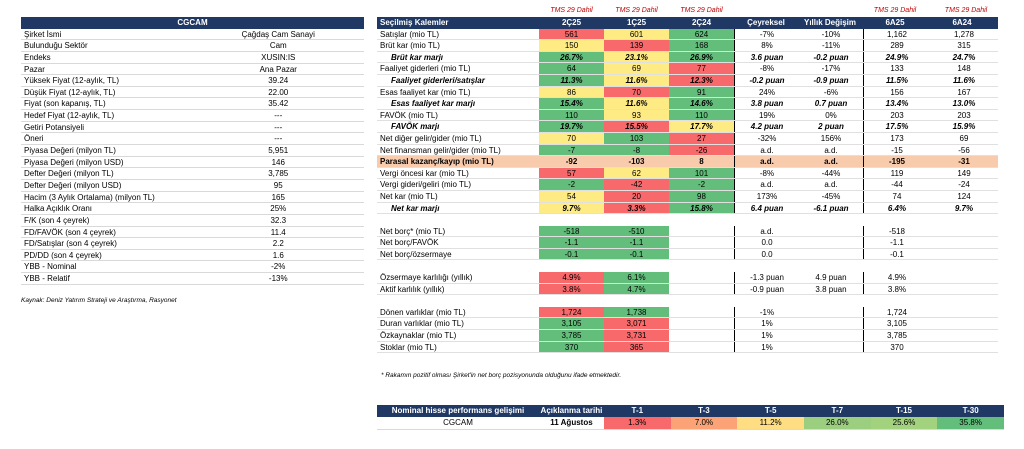 The image size is (1024, 449). I want to click on cell-value: 0.0, so click(766, 254).